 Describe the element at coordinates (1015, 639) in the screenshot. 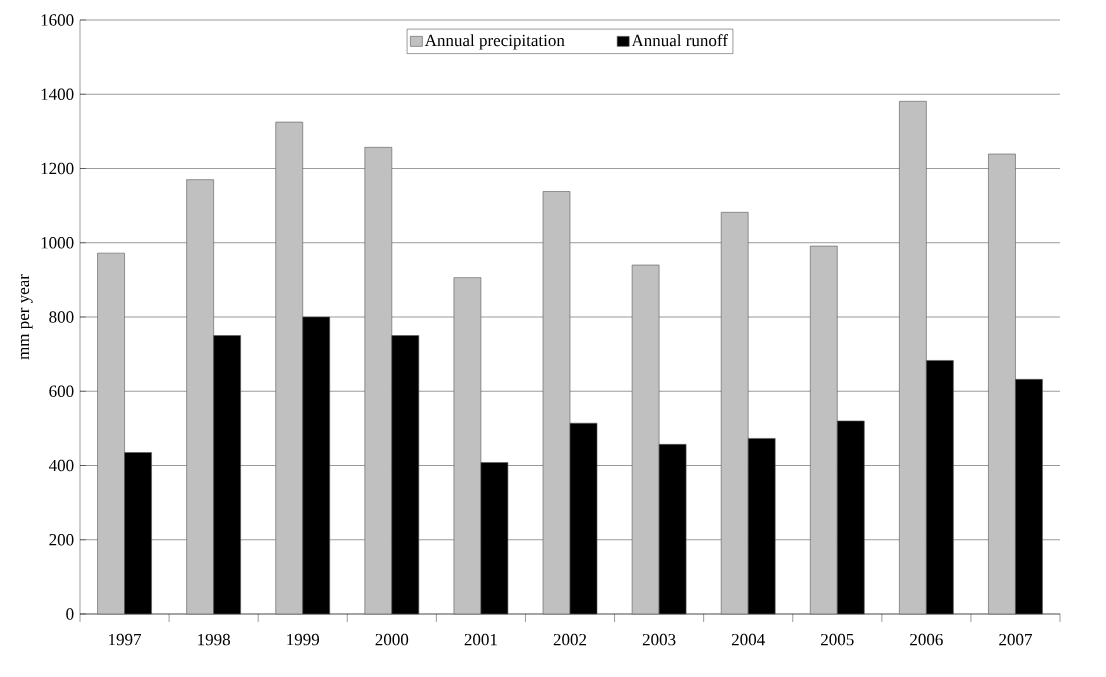

I see `x-tick-label: 2007` at that location.